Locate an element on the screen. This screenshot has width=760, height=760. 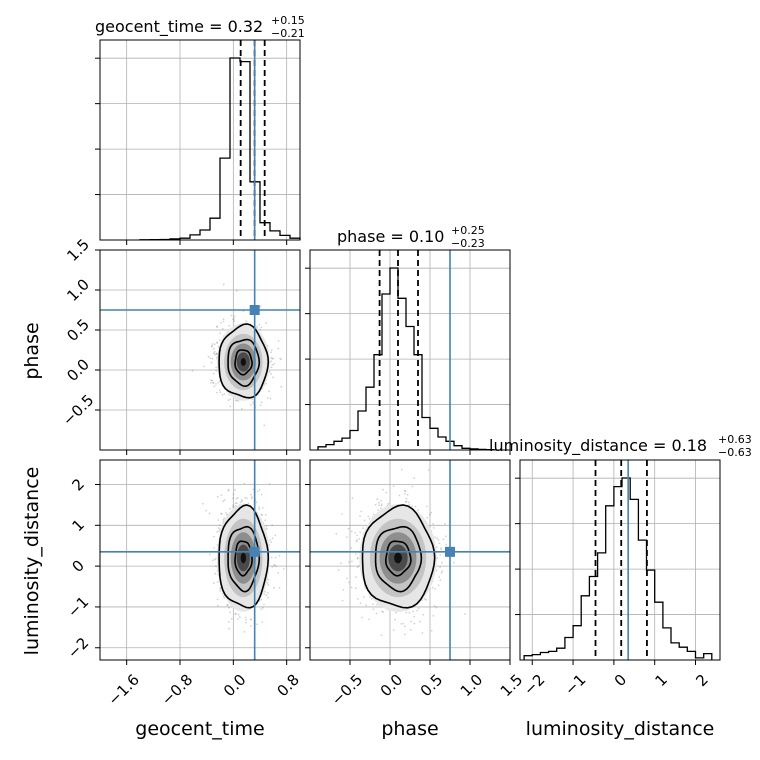
ytick-label-luminosity_distance: 0 is located at coordinates (77, 566).